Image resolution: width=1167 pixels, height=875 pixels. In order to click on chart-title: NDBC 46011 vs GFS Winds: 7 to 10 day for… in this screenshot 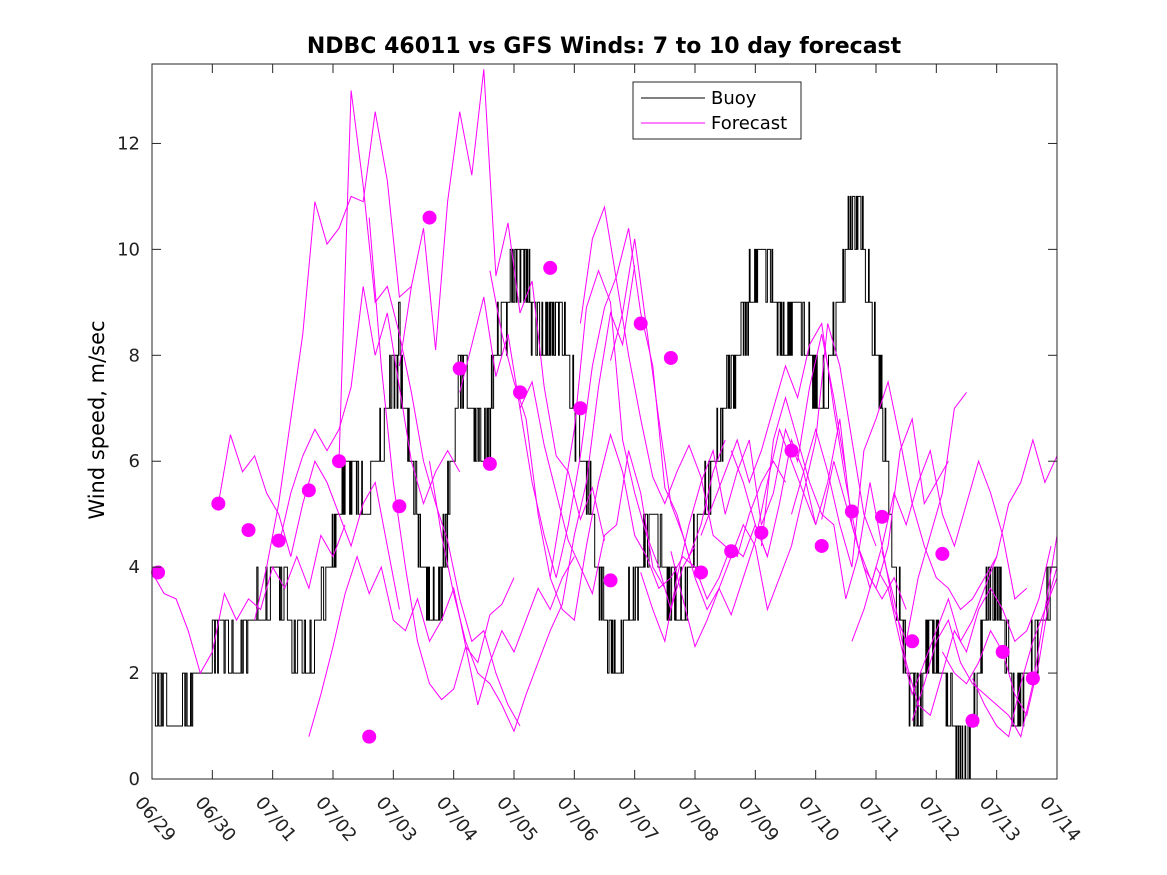, I will do `click(604, 46)`.